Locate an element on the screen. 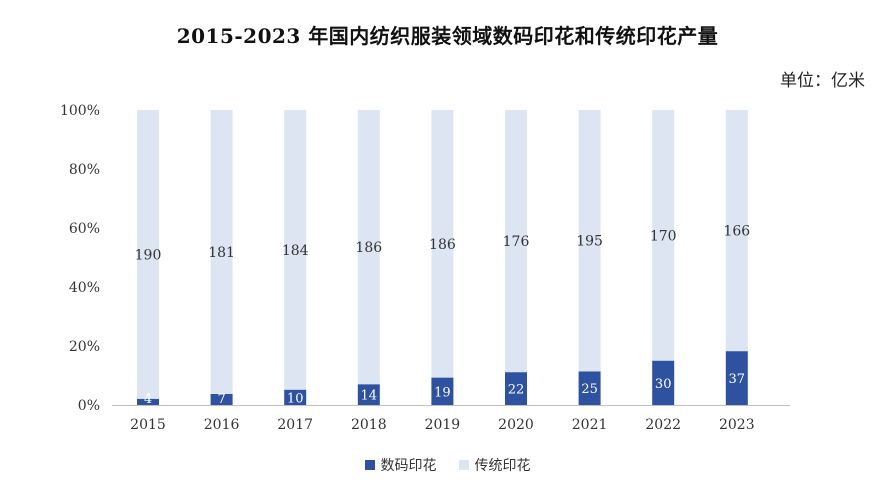  x-tick-label: 2016 is located at coordinates (222, 425).